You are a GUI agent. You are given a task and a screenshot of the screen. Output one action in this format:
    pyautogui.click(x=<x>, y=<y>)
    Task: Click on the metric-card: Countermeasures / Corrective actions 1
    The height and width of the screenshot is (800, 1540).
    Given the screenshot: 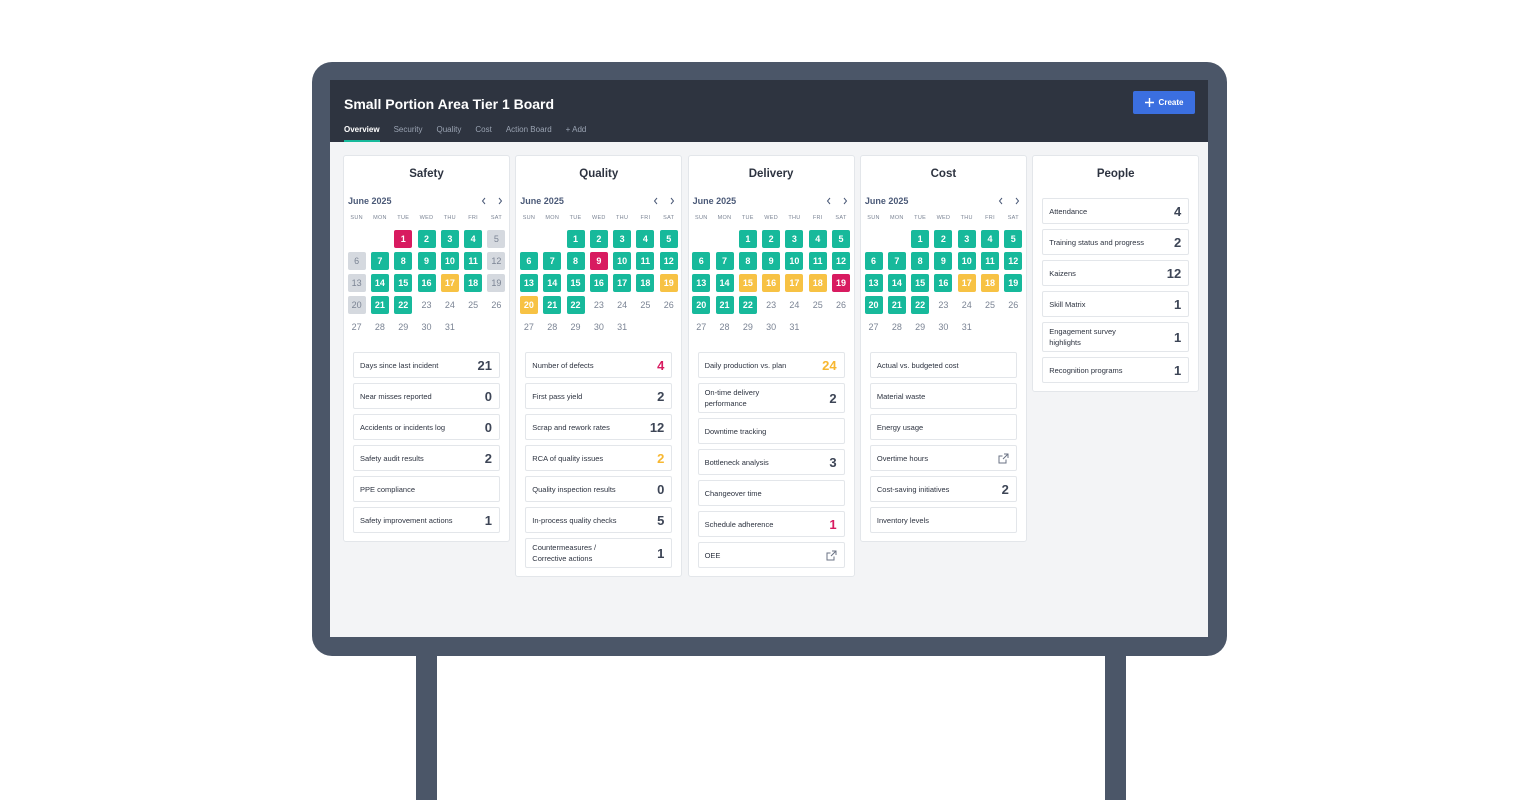 What is the action you would take?
    pyautogui.click(x=599, y=553)
    